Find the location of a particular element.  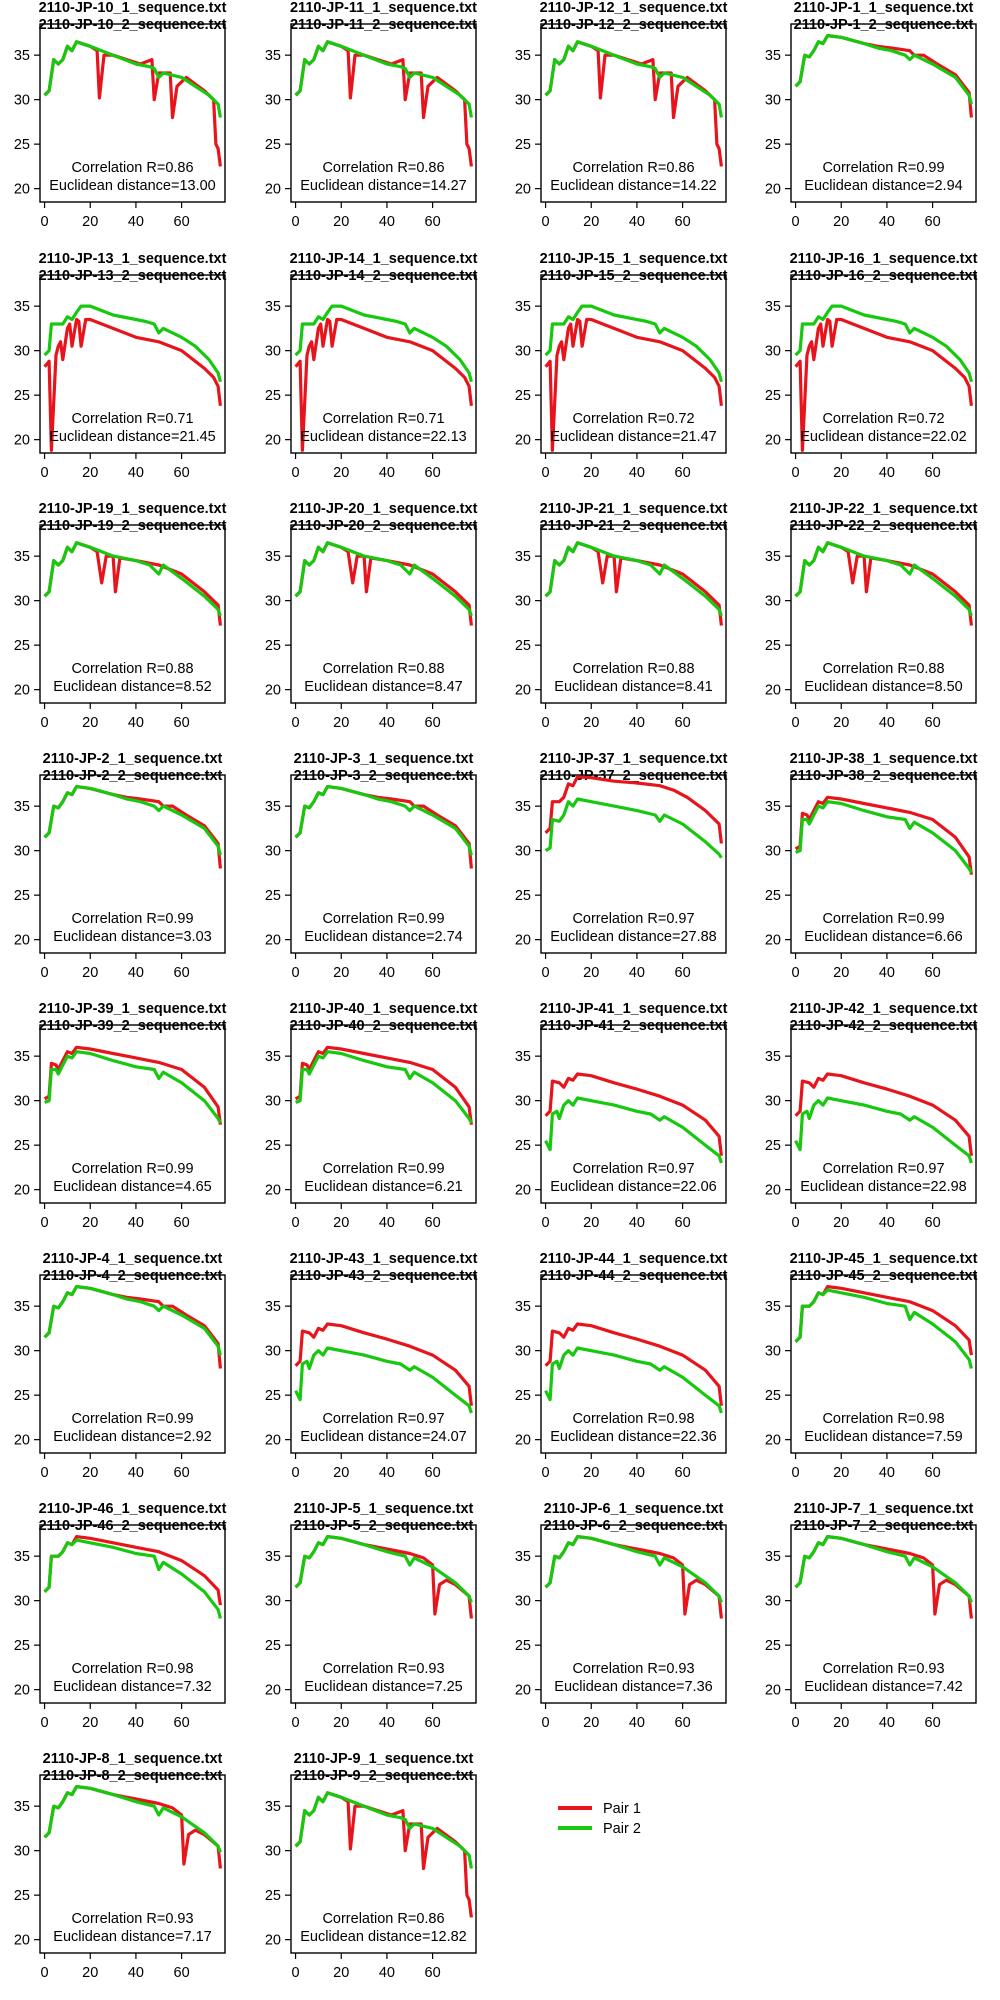

correlation-label: Correlation R=0.98 is located at coordinates (883, 1419).